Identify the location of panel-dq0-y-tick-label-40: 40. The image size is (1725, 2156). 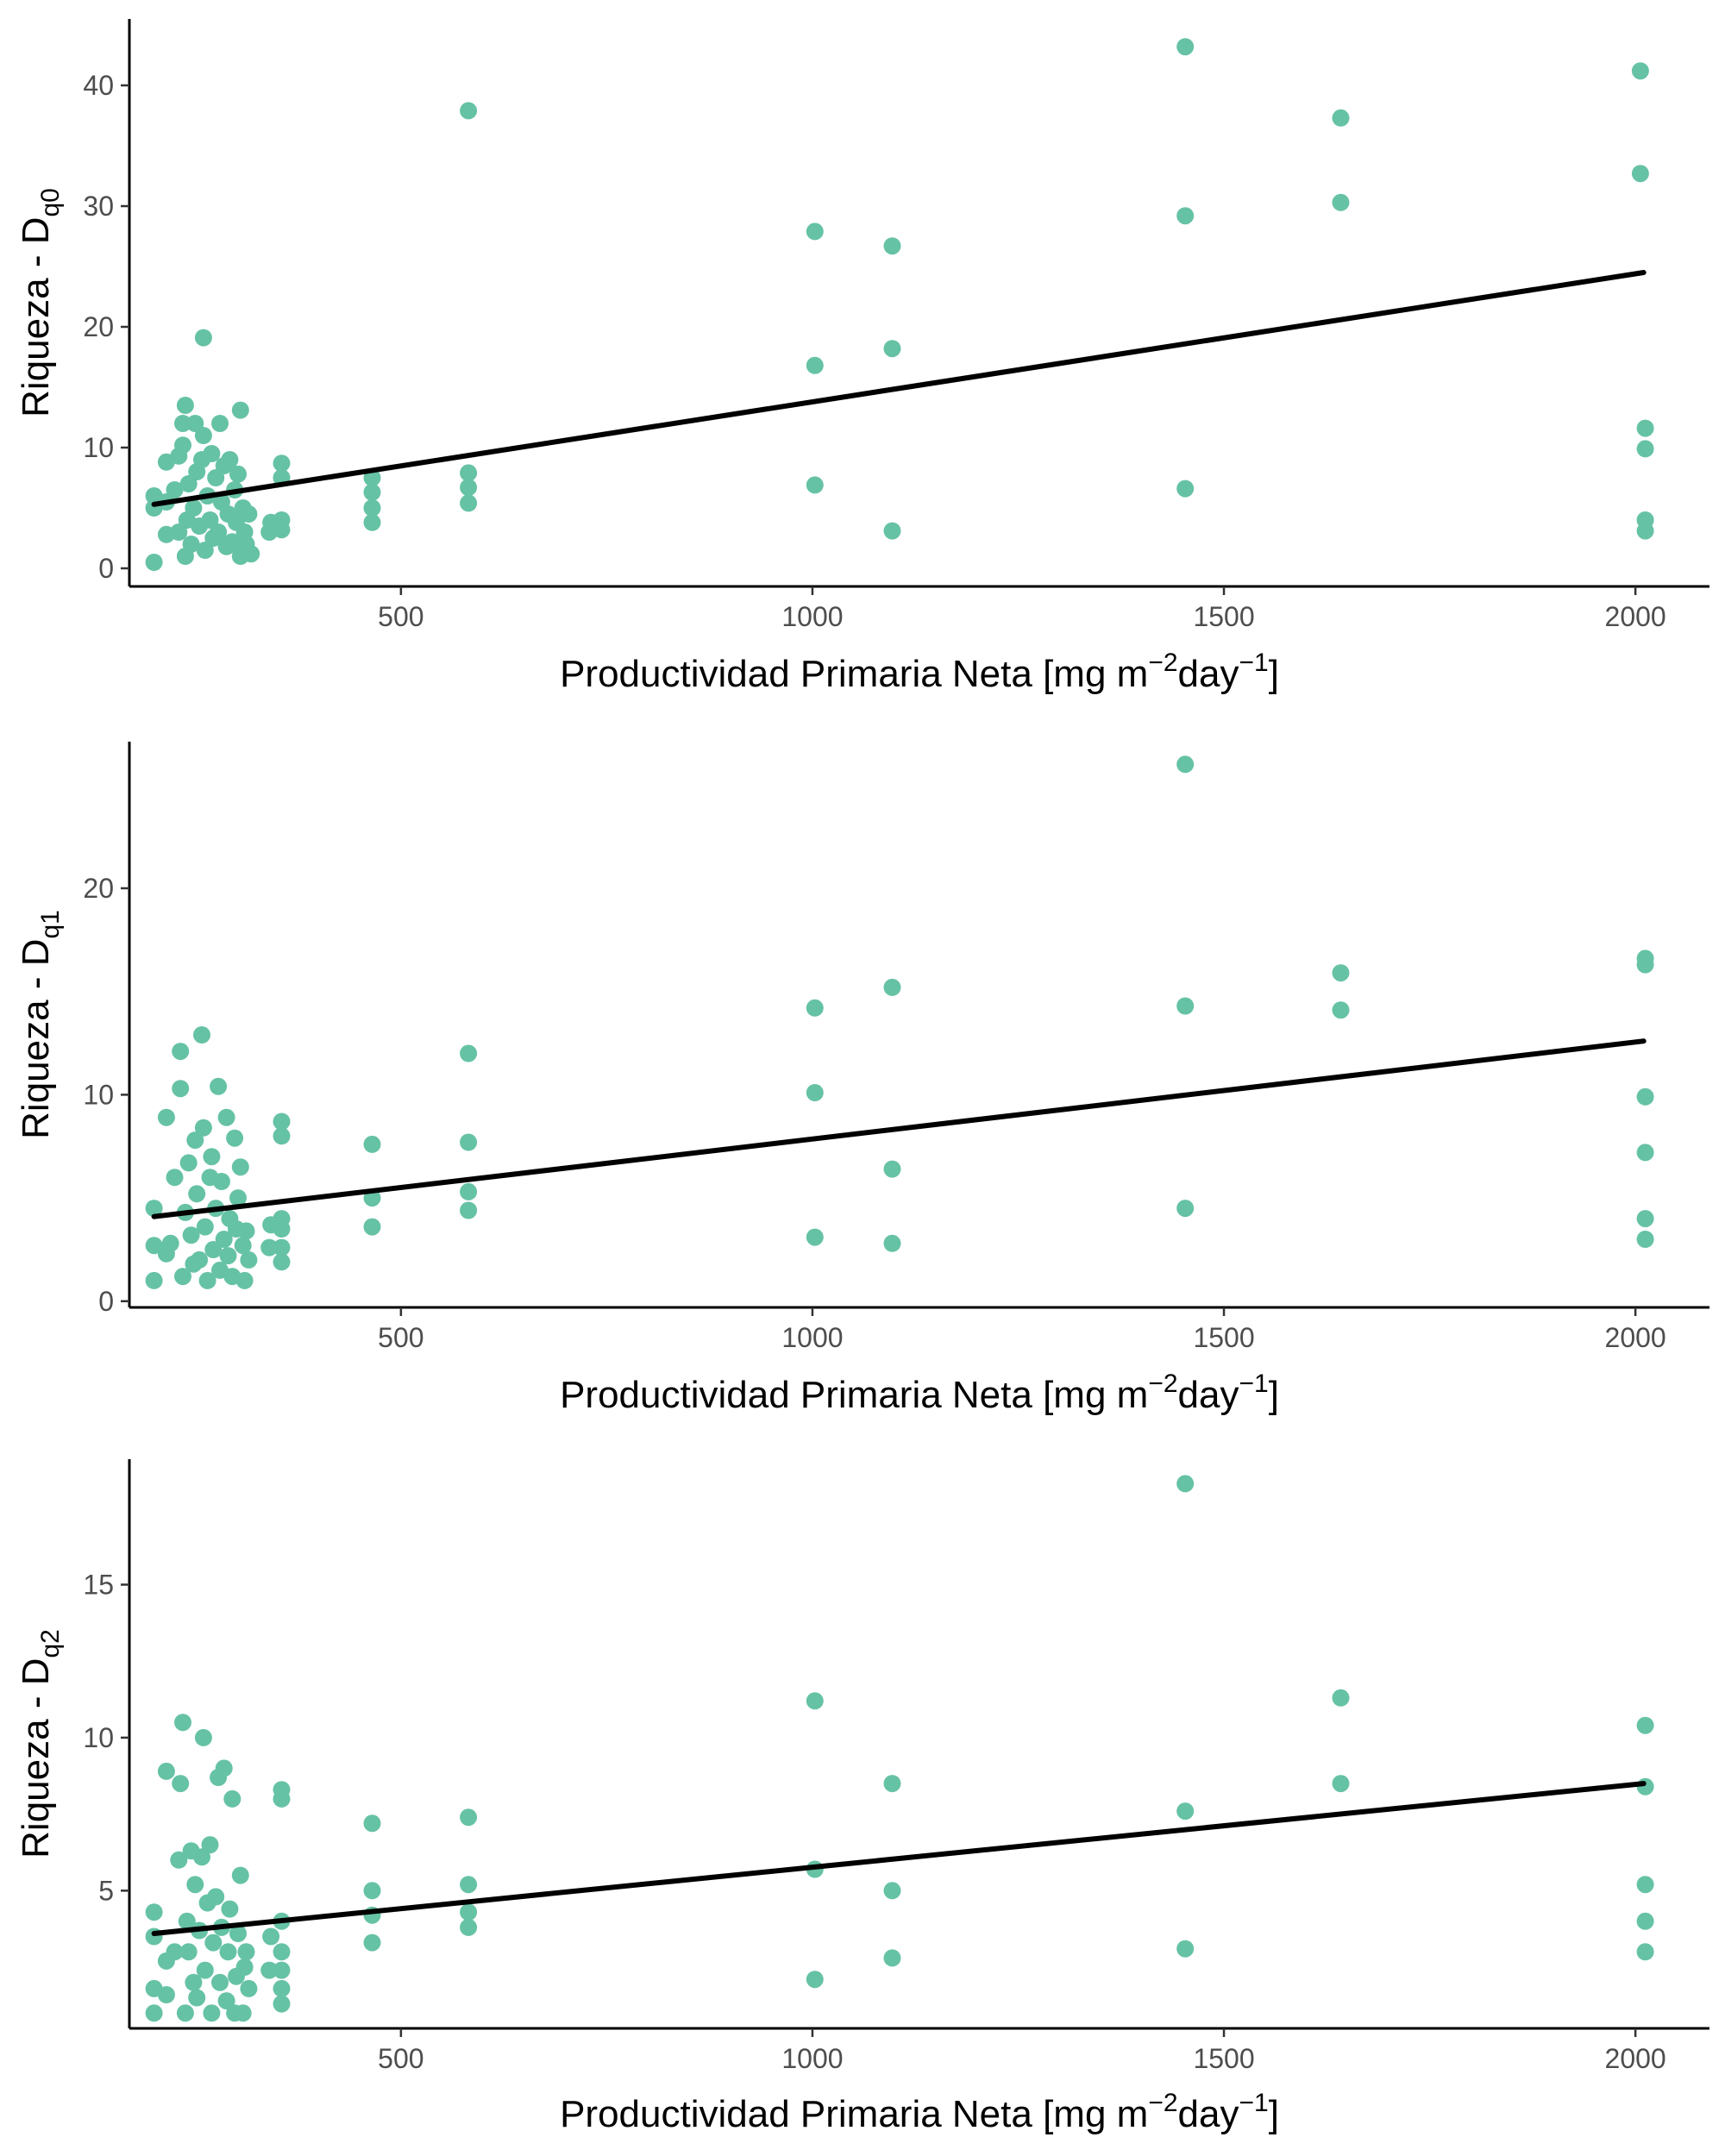
(99, 85).